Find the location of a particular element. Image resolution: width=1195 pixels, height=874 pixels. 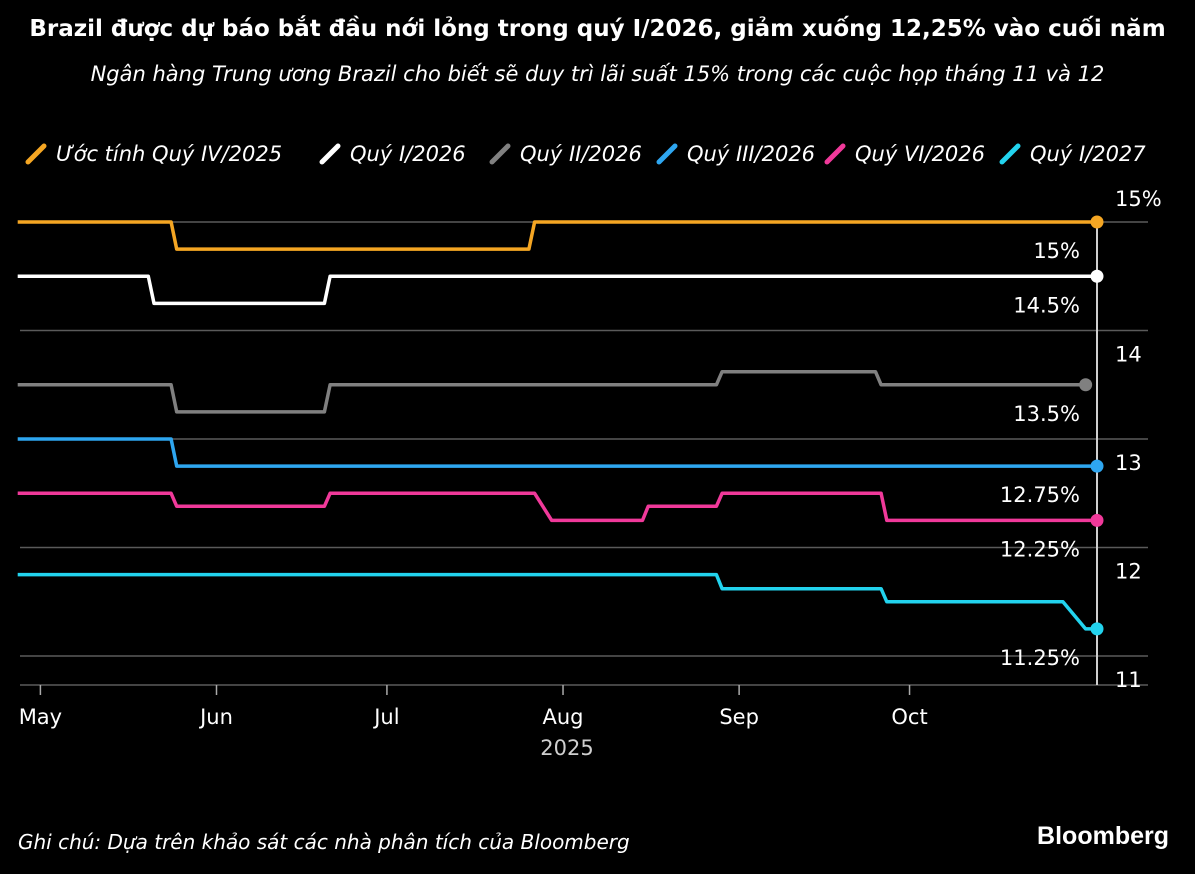

series-end-label-5: 12.25% is located at coordinates (1040, 549).